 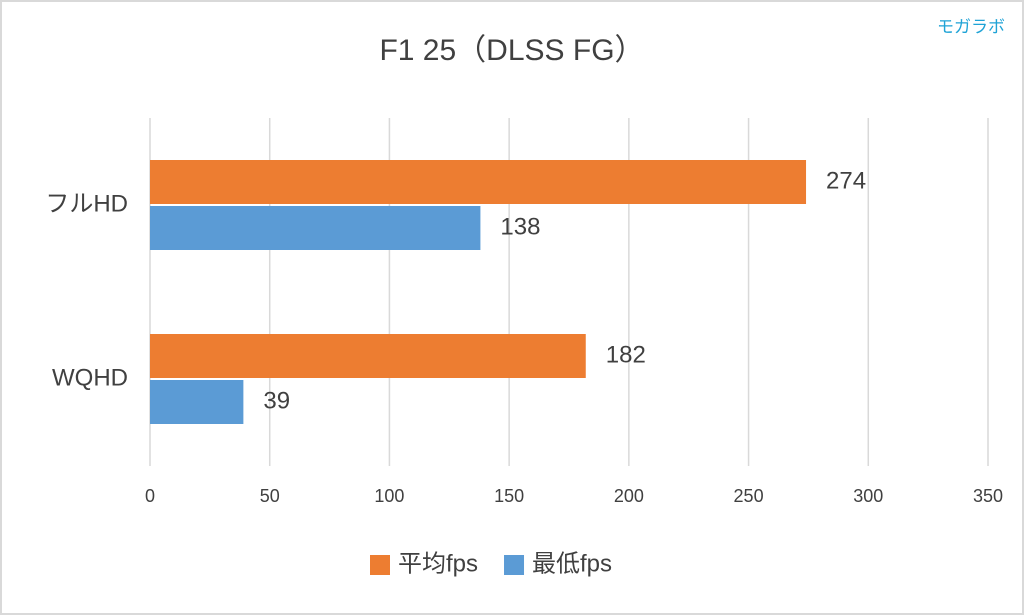 What do you see at coordinates (868, 496) in the screenshot?
I see `x-tick-label: 300` at bounding box center [868, 496].